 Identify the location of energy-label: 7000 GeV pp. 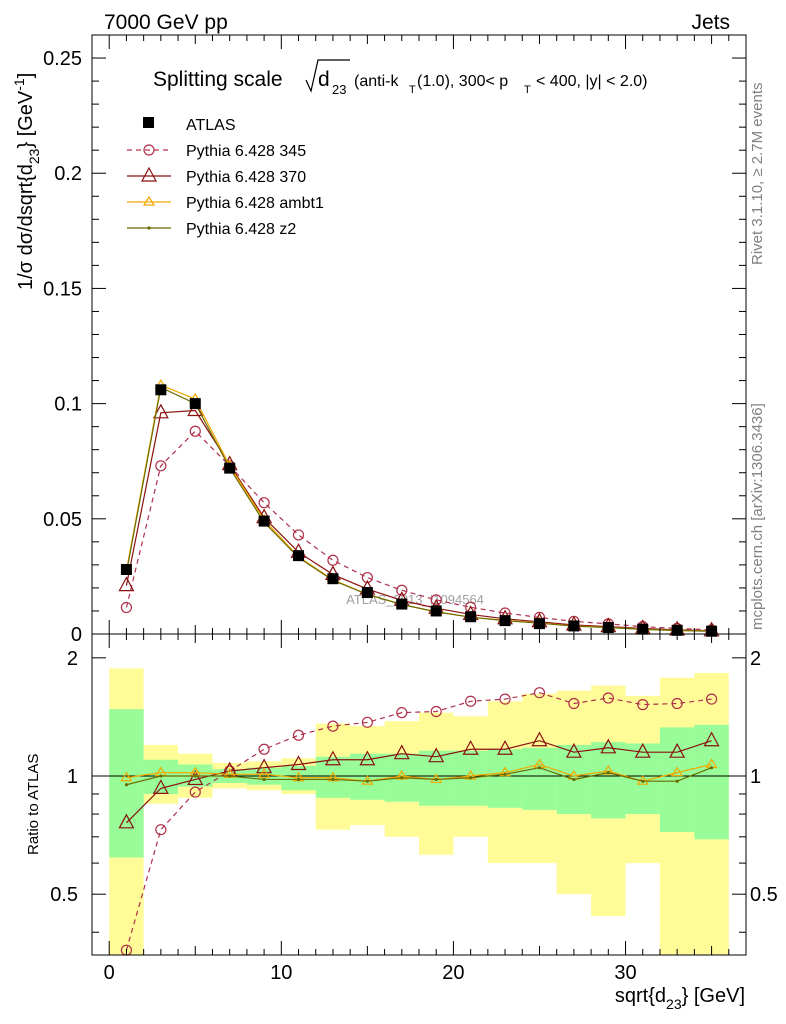
(166, 22).